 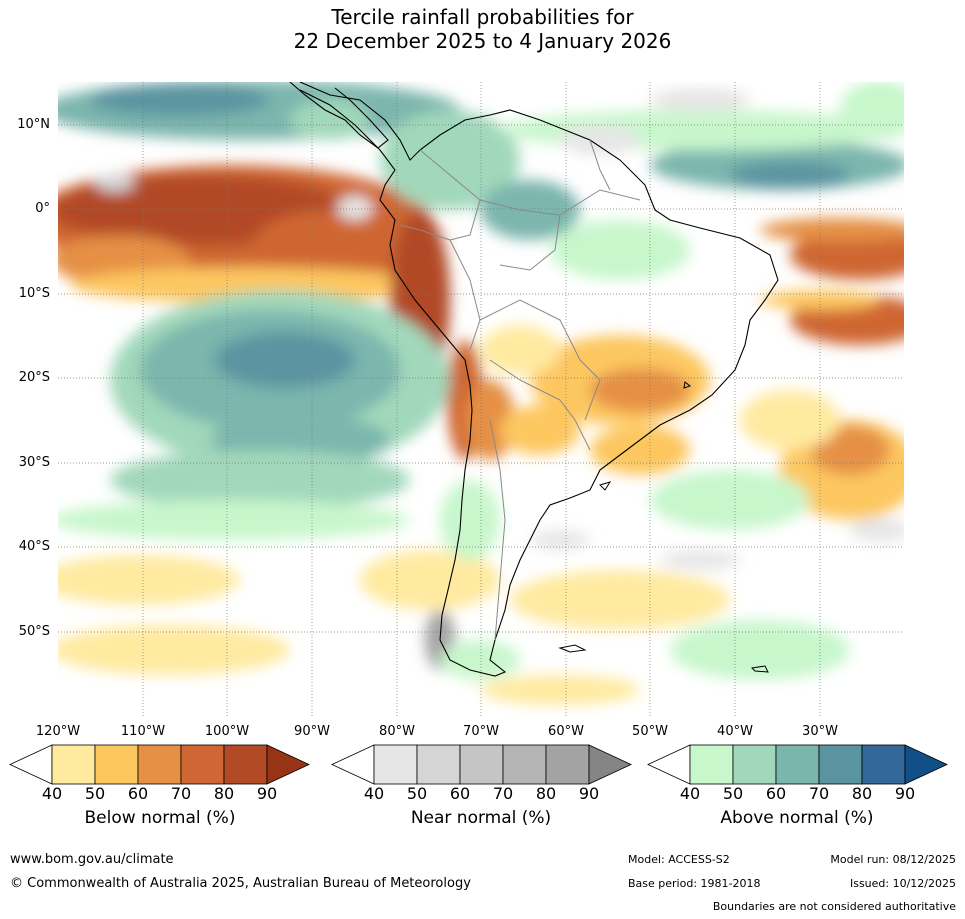 What do you see at coordinates (224, 793) in the screenshot?
I see `colorbar-below-tick: 80` at bounding box center [224, 793].